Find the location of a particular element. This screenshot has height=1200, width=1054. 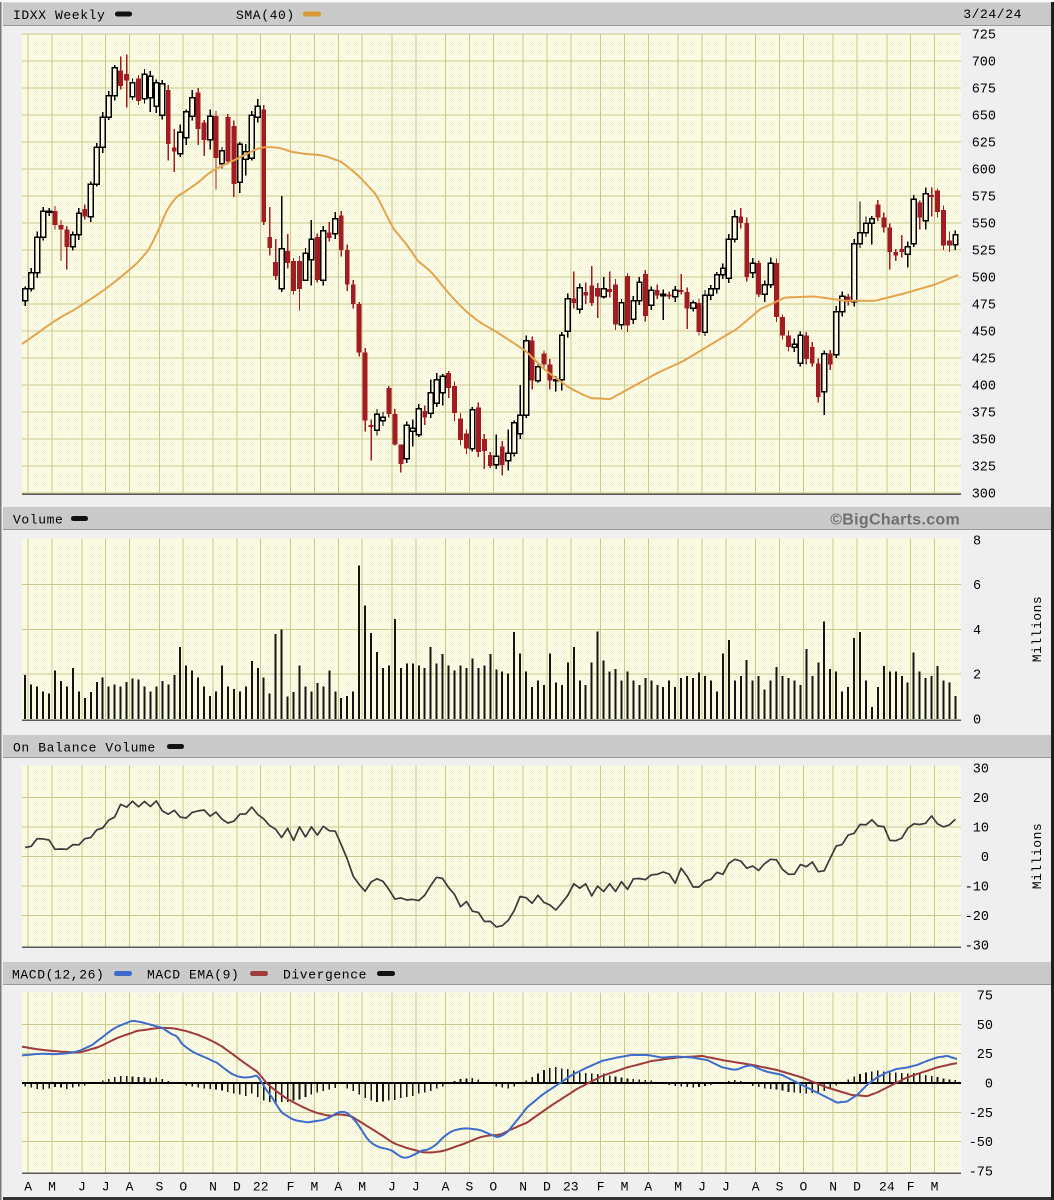

svg-text: 3/24/24 is located at coordinates (992, 14).